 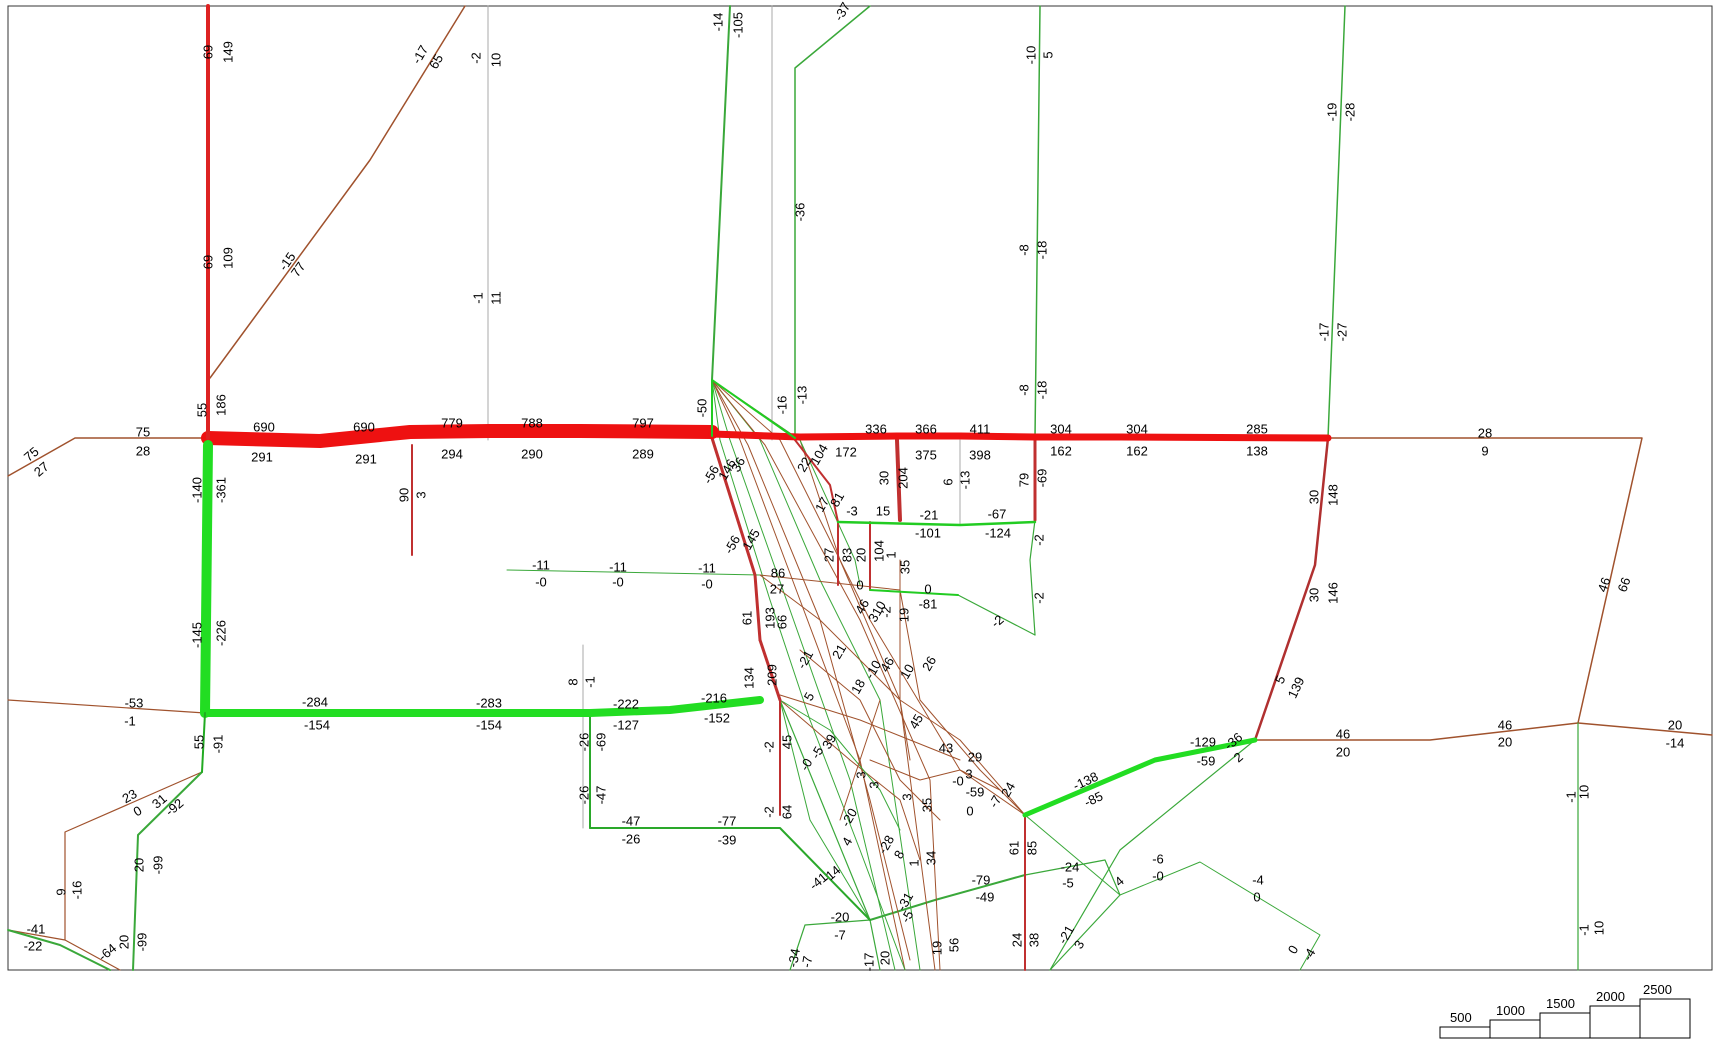 I want to click on flow-label: 55, so click(x=201, y=410).